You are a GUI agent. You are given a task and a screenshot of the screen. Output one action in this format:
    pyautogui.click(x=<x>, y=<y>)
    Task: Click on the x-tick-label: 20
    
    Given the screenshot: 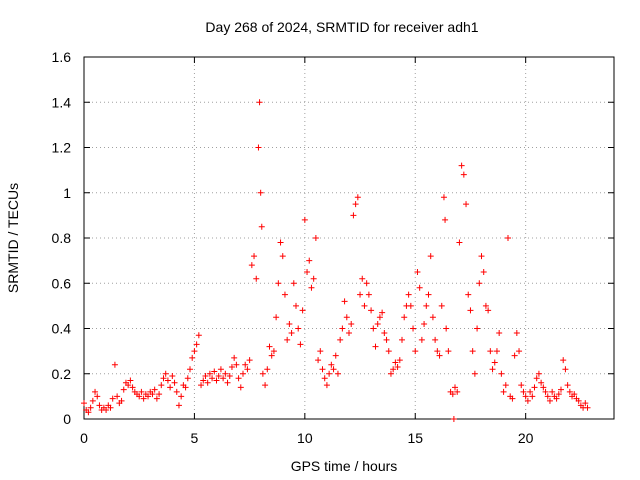 What is the action you would take?
    pyautogui.click(x=526, y=438)
    